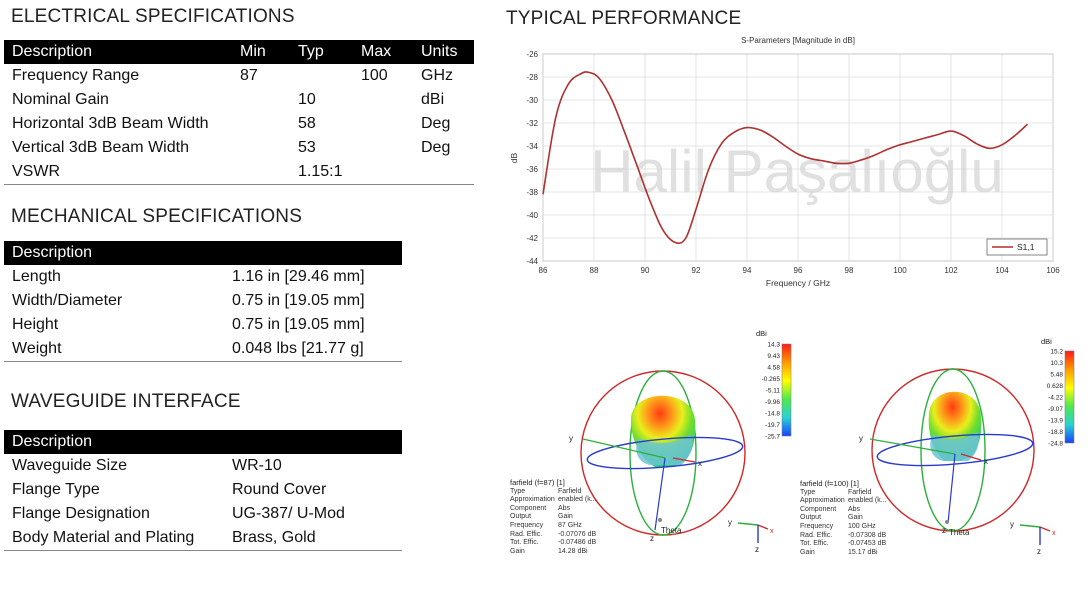 The height and width of the screenshot is (600, 1090). What do you see at coordinates (298, 324) in the screenshot?
I see `table-cell: 0.75 in [19.05 mm]` at bounding box center [298, 324].